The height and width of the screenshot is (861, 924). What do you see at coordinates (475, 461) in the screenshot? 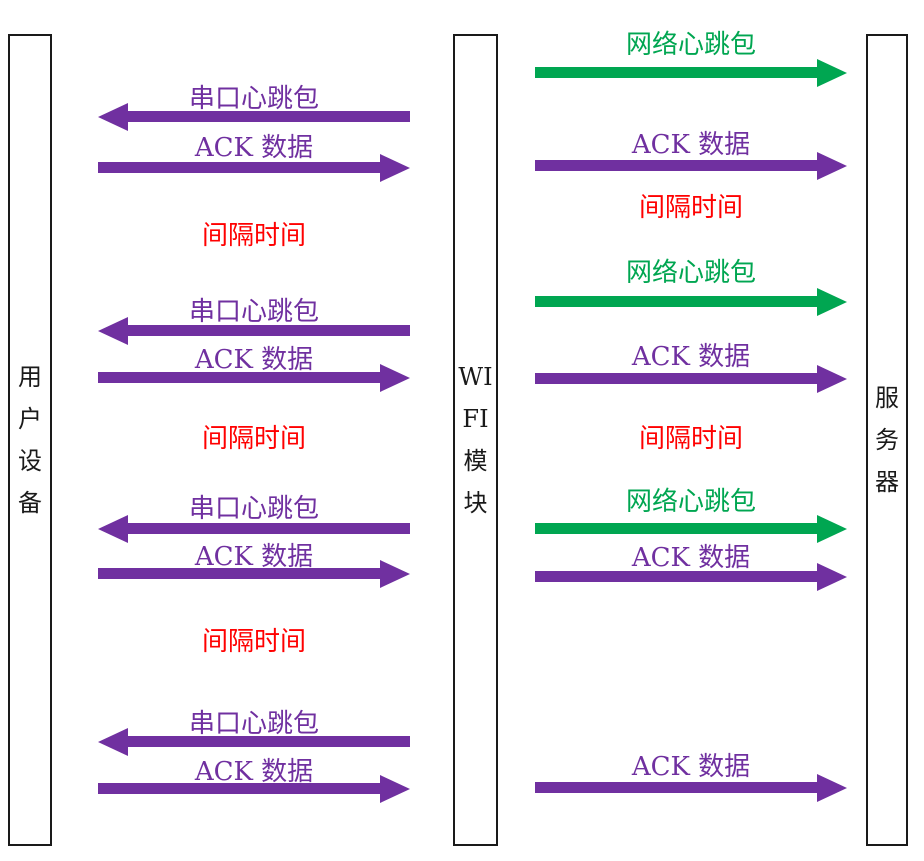
I see `entity-label-line: 模` at bounding box center [475, 461].